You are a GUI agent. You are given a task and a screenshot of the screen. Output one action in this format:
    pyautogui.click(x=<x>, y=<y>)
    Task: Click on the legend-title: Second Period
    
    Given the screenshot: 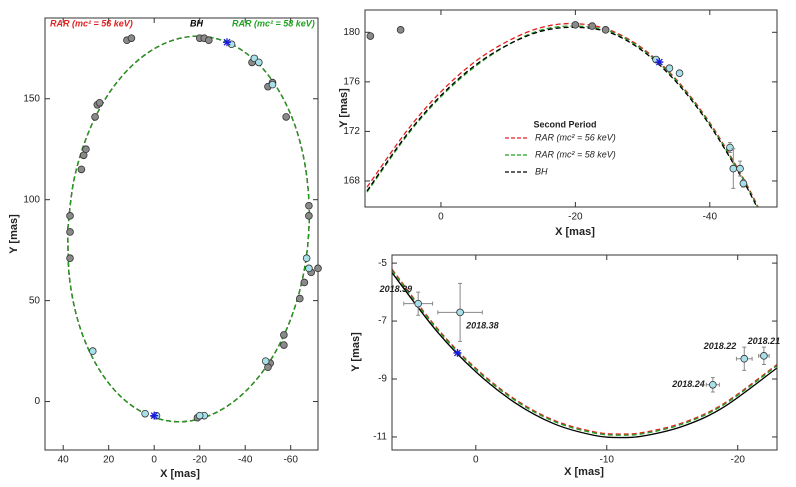 What is the action you would take?
    pyautogui.click(x=564, y=124)
    